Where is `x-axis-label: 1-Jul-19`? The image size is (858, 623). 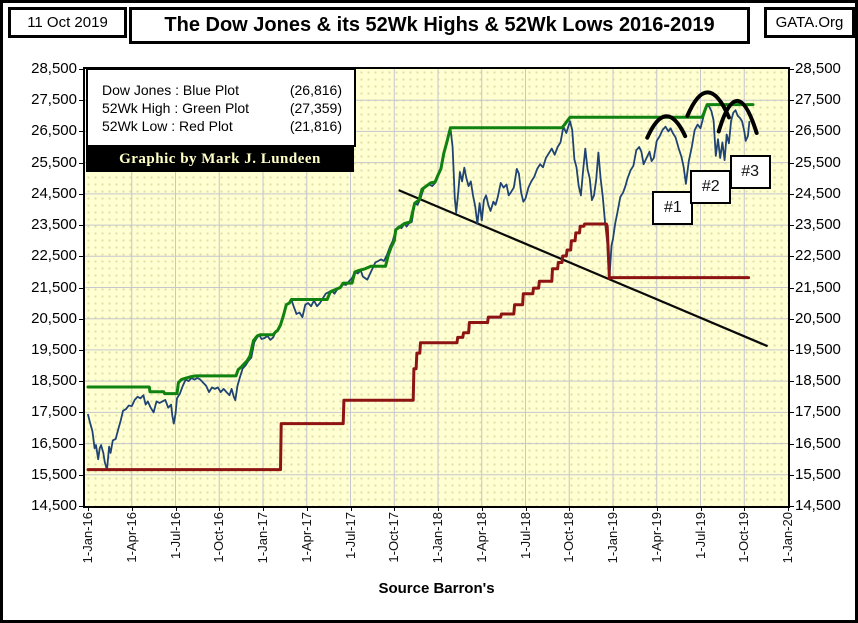 x-axis-label: 1-Jul-19 is located at coordinates (700, 535).